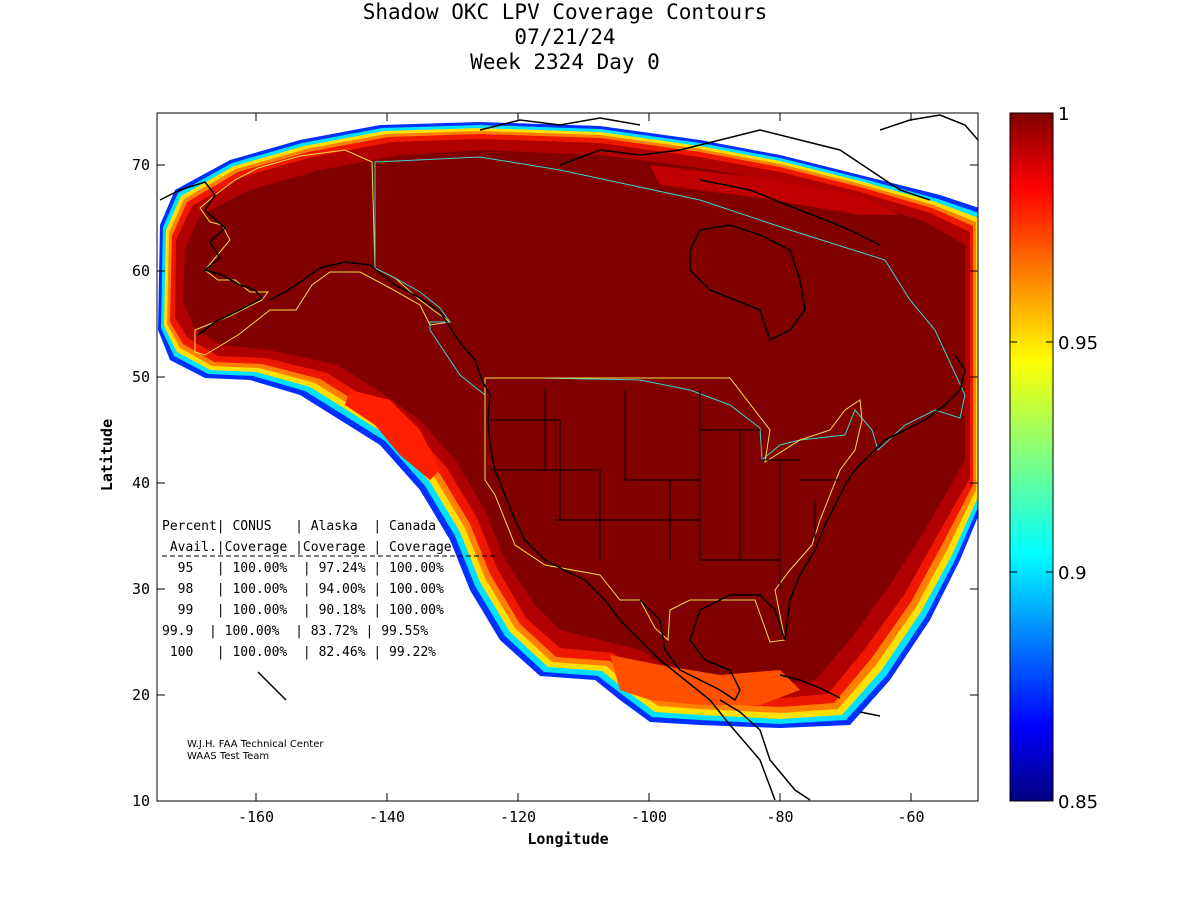  I want to click on contour-lobe-pacific, so click(392, 435).